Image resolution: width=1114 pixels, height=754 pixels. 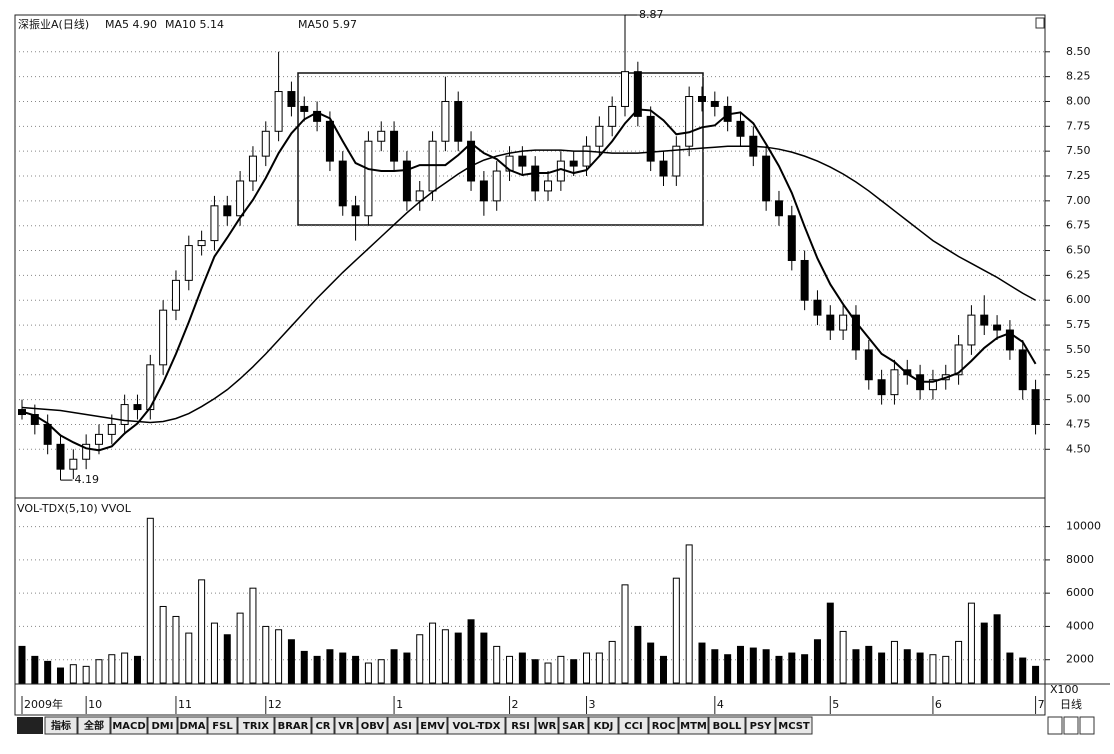 I want to click on toolbar-tab-label: OBV, so click(x=373, y=726).